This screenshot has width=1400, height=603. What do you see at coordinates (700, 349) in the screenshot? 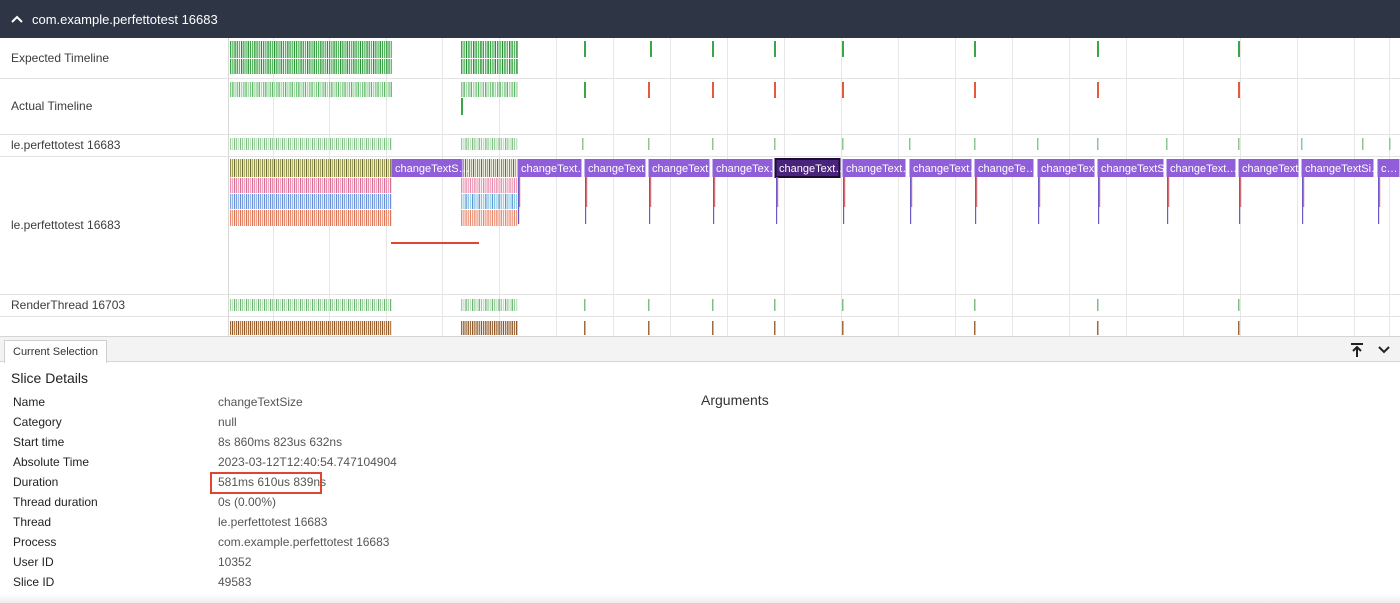
I see `details-panel-tabbar: Current Selection` at bounding box center [700, 349].